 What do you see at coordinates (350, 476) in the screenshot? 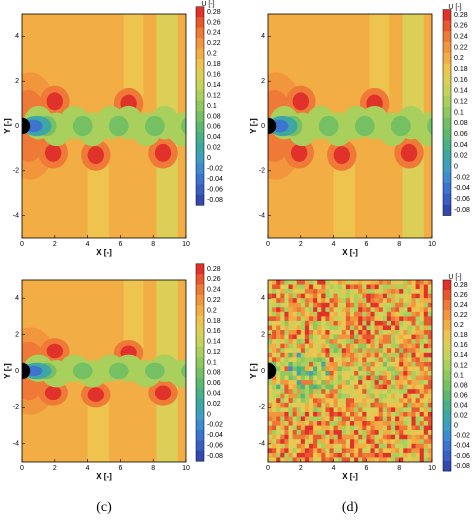
I see `x-axis-label: X [-]` at bounding box center [350, 476].